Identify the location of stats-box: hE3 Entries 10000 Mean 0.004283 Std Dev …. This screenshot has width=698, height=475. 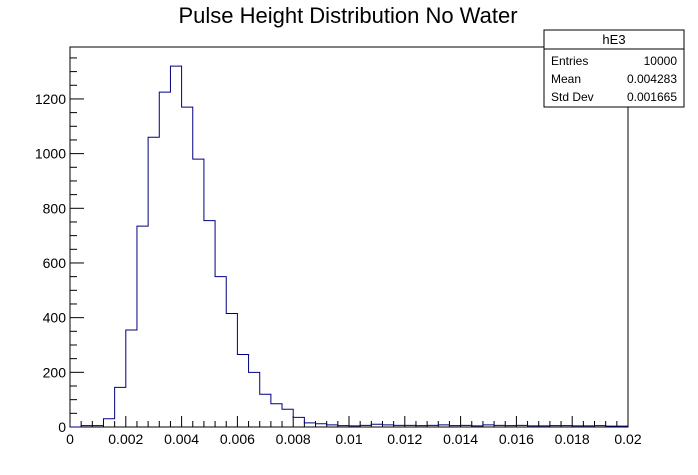
(614, 68).